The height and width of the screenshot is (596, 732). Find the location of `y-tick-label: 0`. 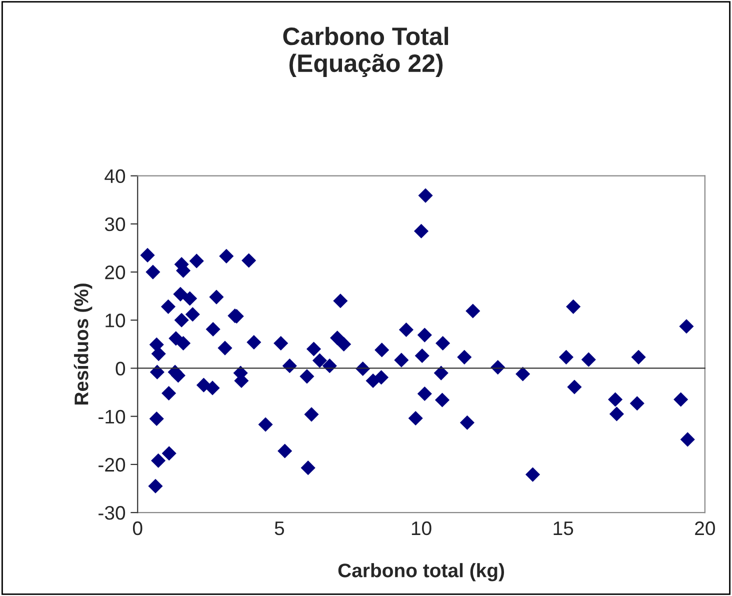

y-tick-label: 0 is located at coordinates (121, 369).